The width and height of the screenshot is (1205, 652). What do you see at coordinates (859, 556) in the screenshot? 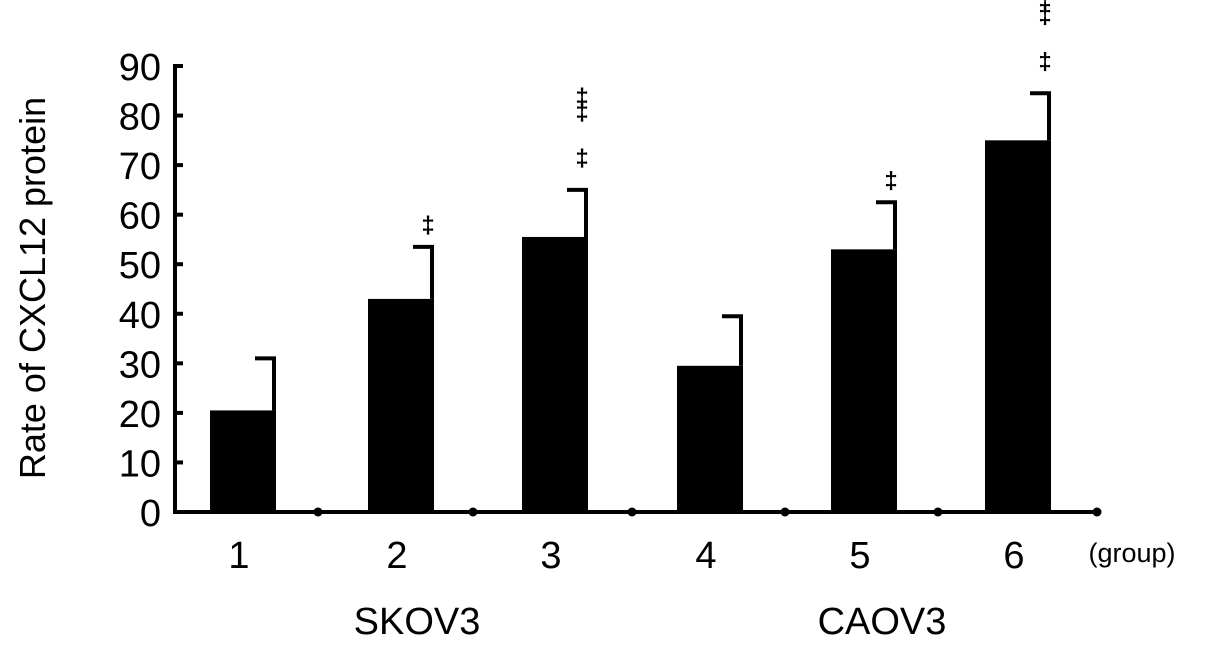
I see `x-tick-label: 5` at bounding box center [859, 556].